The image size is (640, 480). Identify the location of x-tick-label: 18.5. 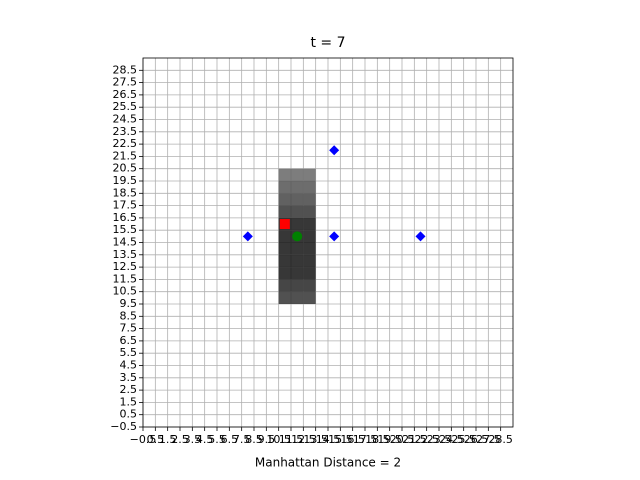
(377, 439).